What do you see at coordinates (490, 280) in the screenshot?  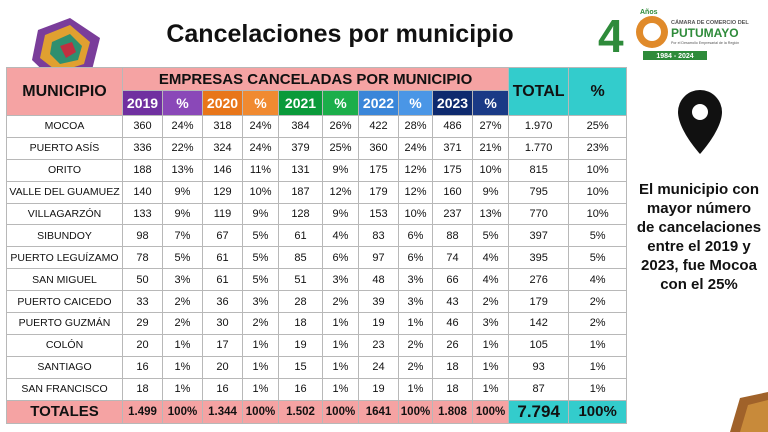 I see `cell: 4%` at bounding box center [490, 280].